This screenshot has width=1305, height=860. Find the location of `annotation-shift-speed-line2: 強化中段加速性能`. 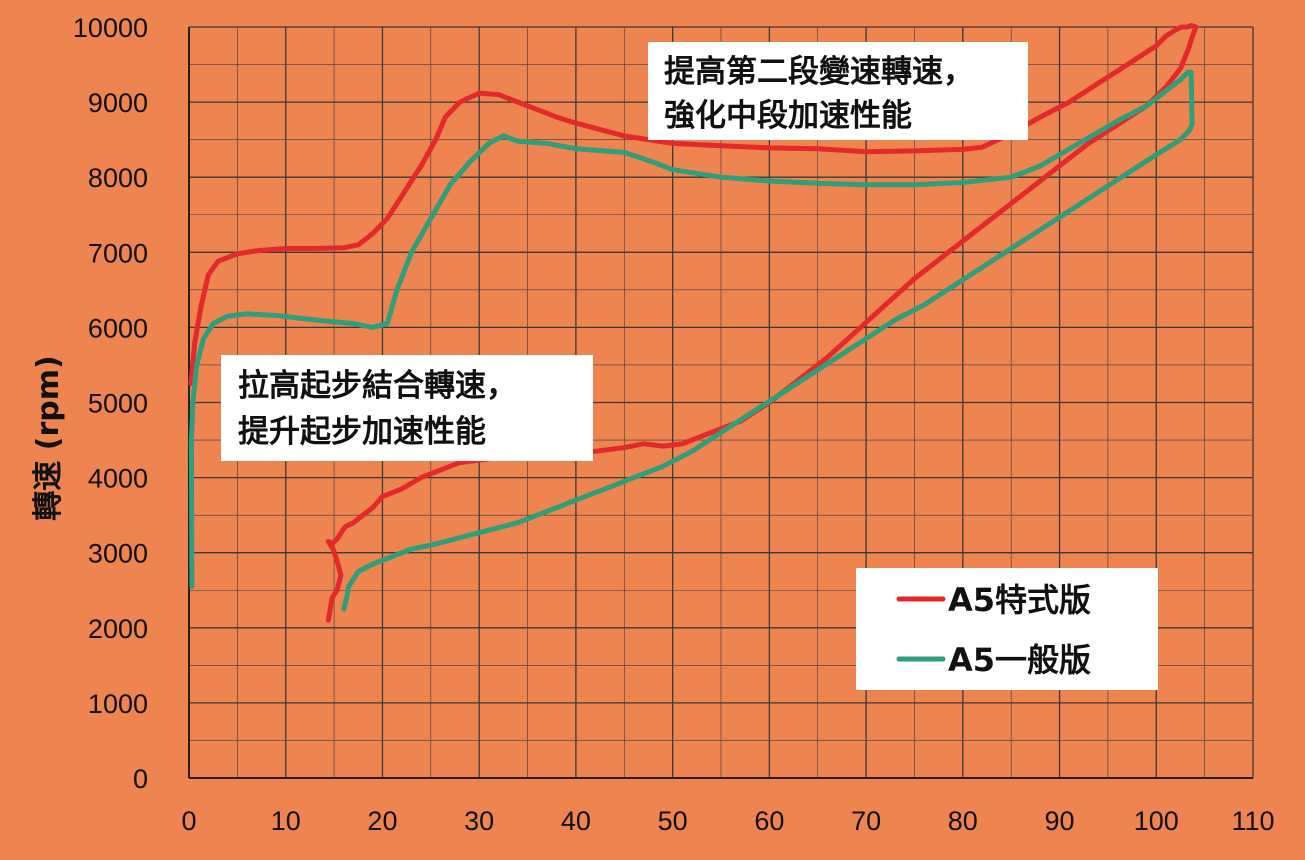

annotation-shift-speed-line2: 強化中段加速性能 is located at coordinates (788, 116).